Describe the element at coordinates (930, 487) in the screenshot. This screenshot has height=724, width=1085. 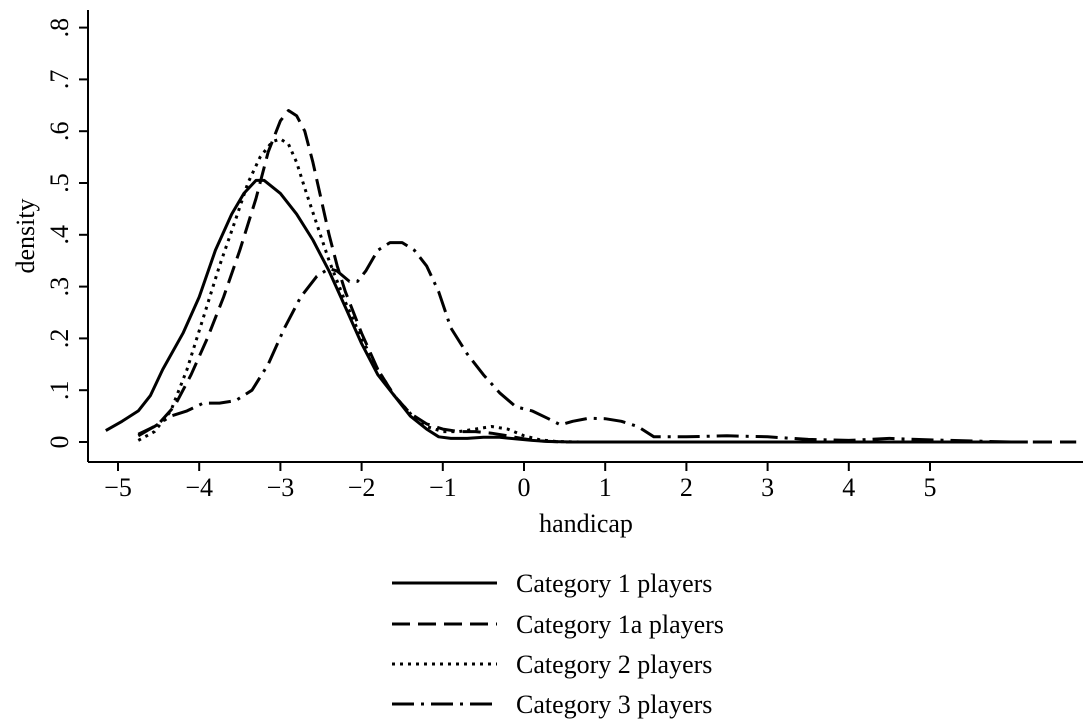
I see `x-tick-label: 5` at that location.